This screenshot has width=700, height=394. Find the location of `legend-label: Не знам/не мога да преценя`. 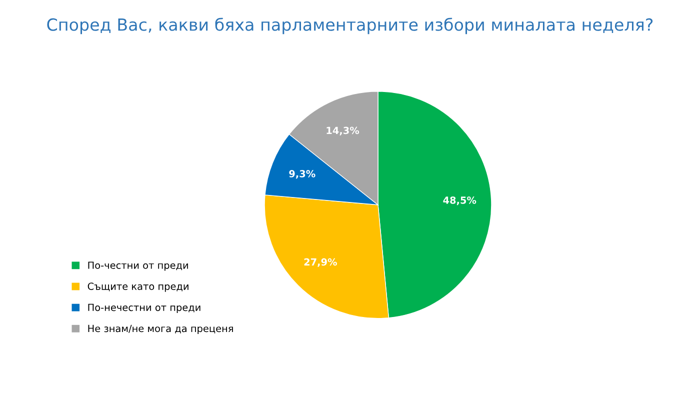

legend-label: Не знам/не мога да преценя is located at coordinates (160, 329).